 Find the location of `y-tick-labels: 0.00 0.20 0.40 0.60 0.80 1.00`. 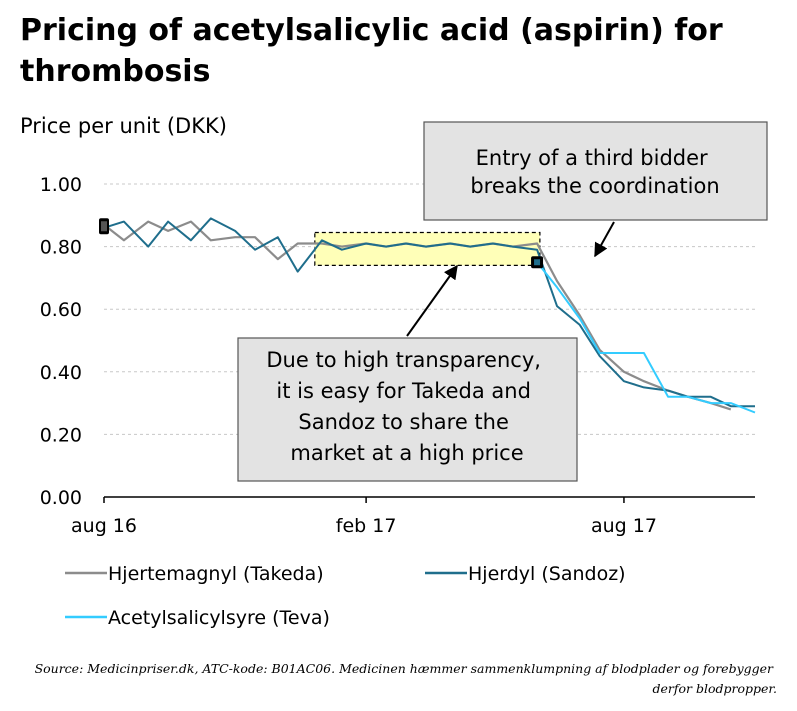

y-tick-labels: 0.00 0.20 0.40 0.60 0.80 1.00 is located at coordinates (61, 341).